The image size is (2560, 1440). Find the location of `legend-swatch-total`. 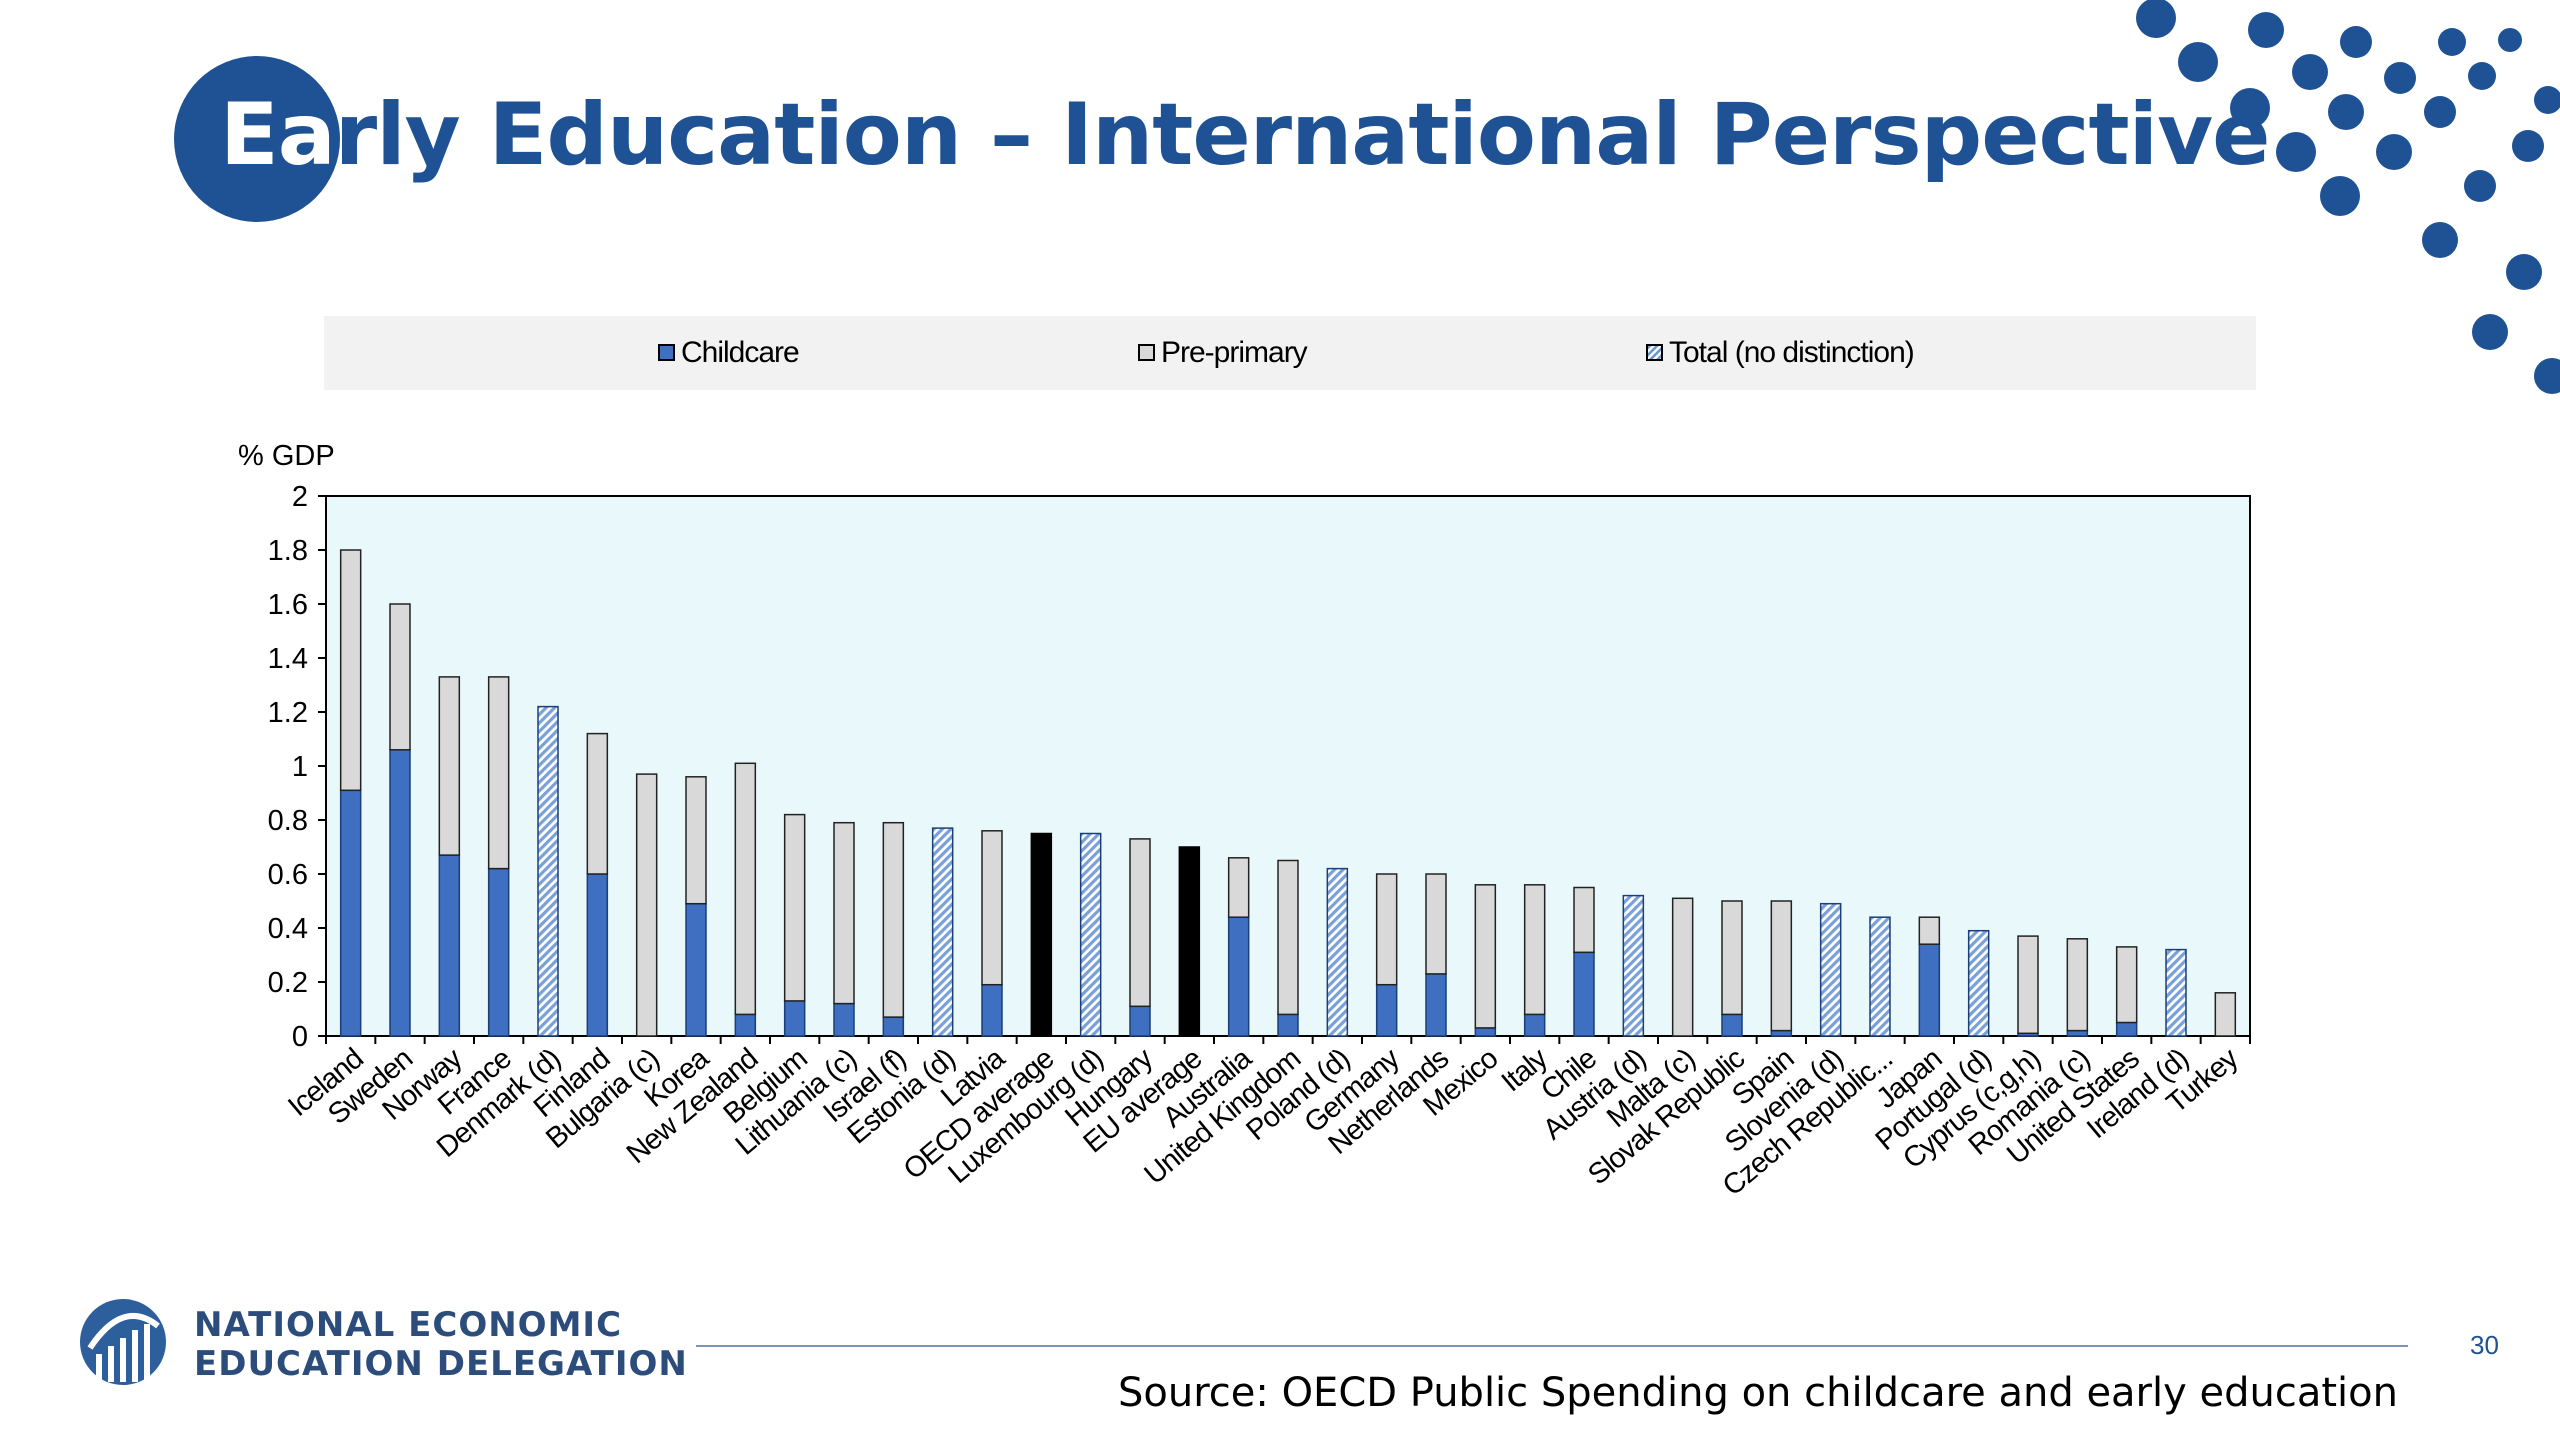

legend-swatch-total is located at coordinates (1654, 352).